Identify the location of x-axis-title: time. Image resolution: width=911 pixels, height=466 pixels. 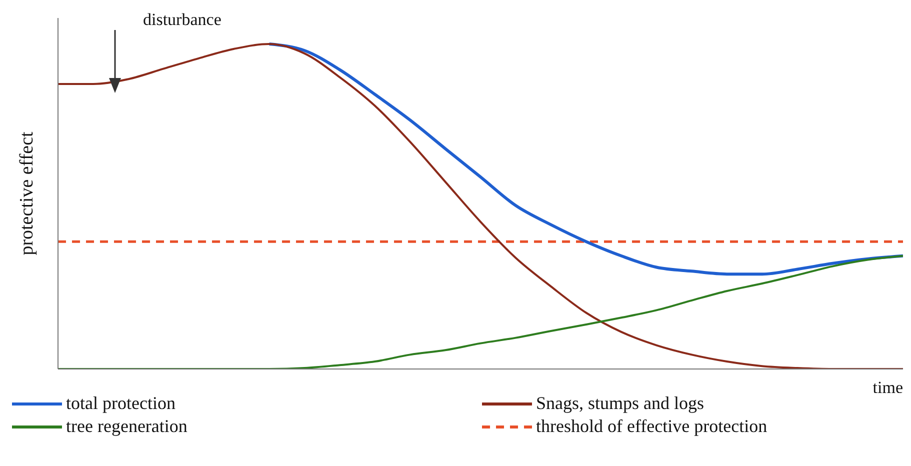
(887, 387).